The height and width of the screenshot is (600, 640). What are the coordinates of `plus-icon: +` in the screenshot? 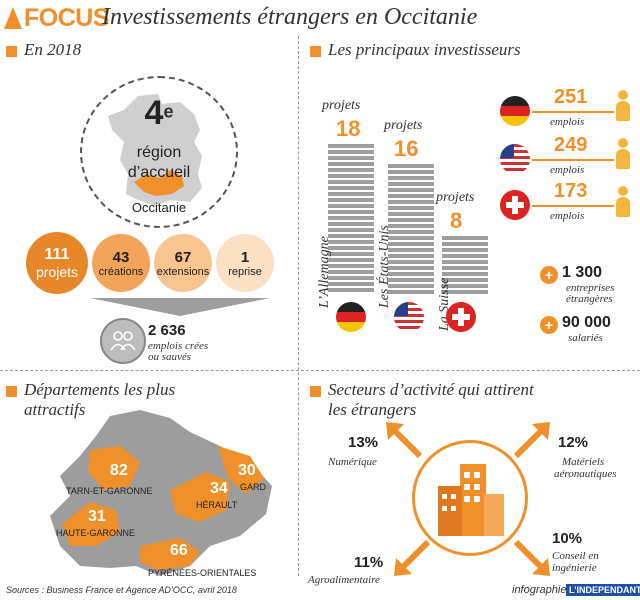 It's located at (549, 325).